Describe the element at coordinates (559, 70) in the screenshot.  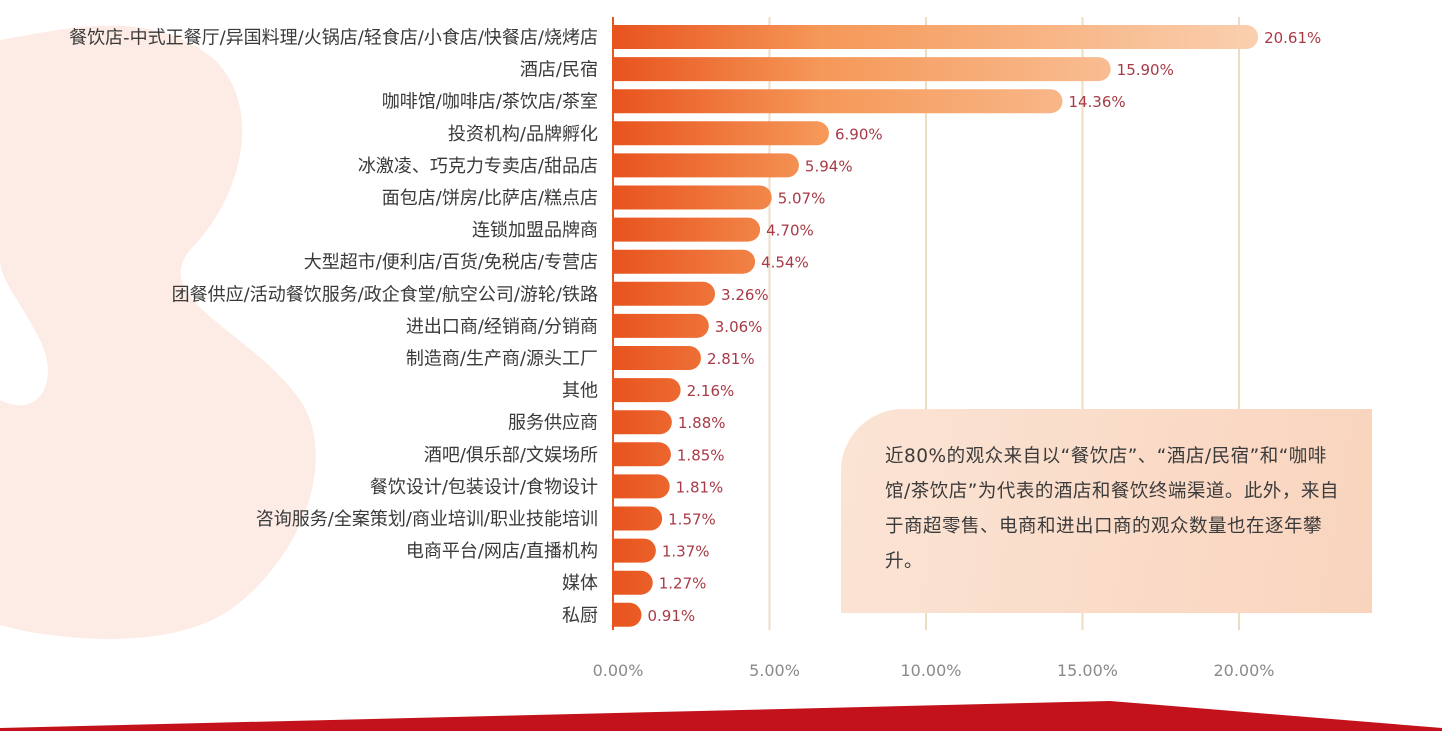
I see `category-label: 酒店/民宿` at that location.